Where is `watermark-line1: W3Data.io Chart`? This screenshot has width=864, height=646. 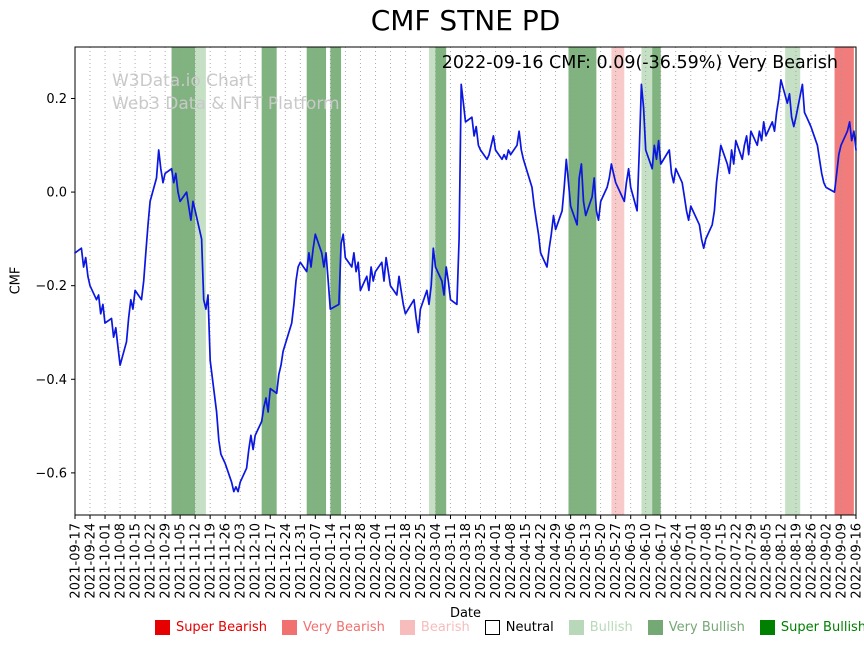 watermark-line1: W3Data.io Chart is located at coordinates (182, 81).